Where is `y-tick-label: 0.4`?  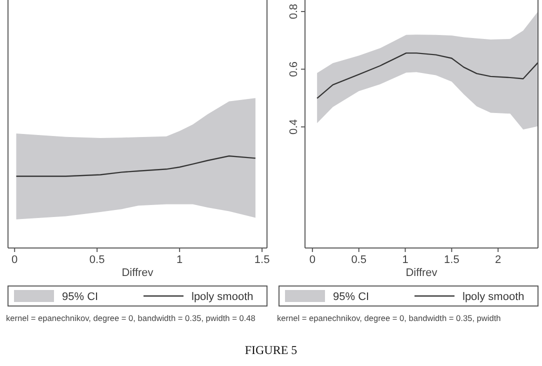
y-tick-label: 0.4 is located at coordinates (294, 127).